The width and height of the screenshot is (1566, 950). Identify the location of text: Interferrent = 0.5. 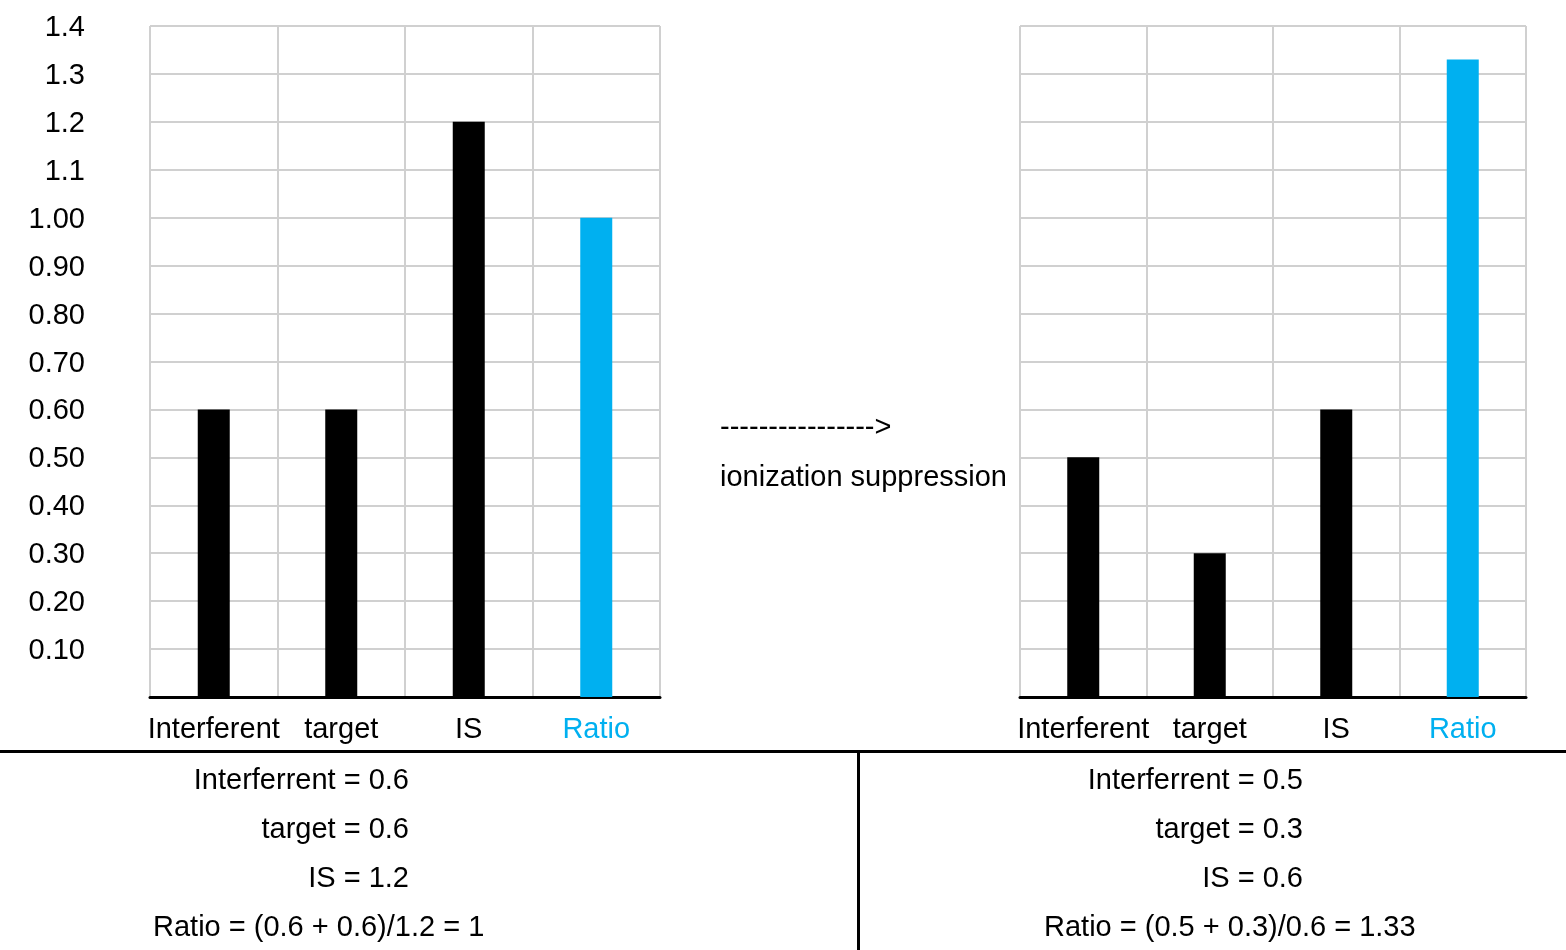
(1195, 779).